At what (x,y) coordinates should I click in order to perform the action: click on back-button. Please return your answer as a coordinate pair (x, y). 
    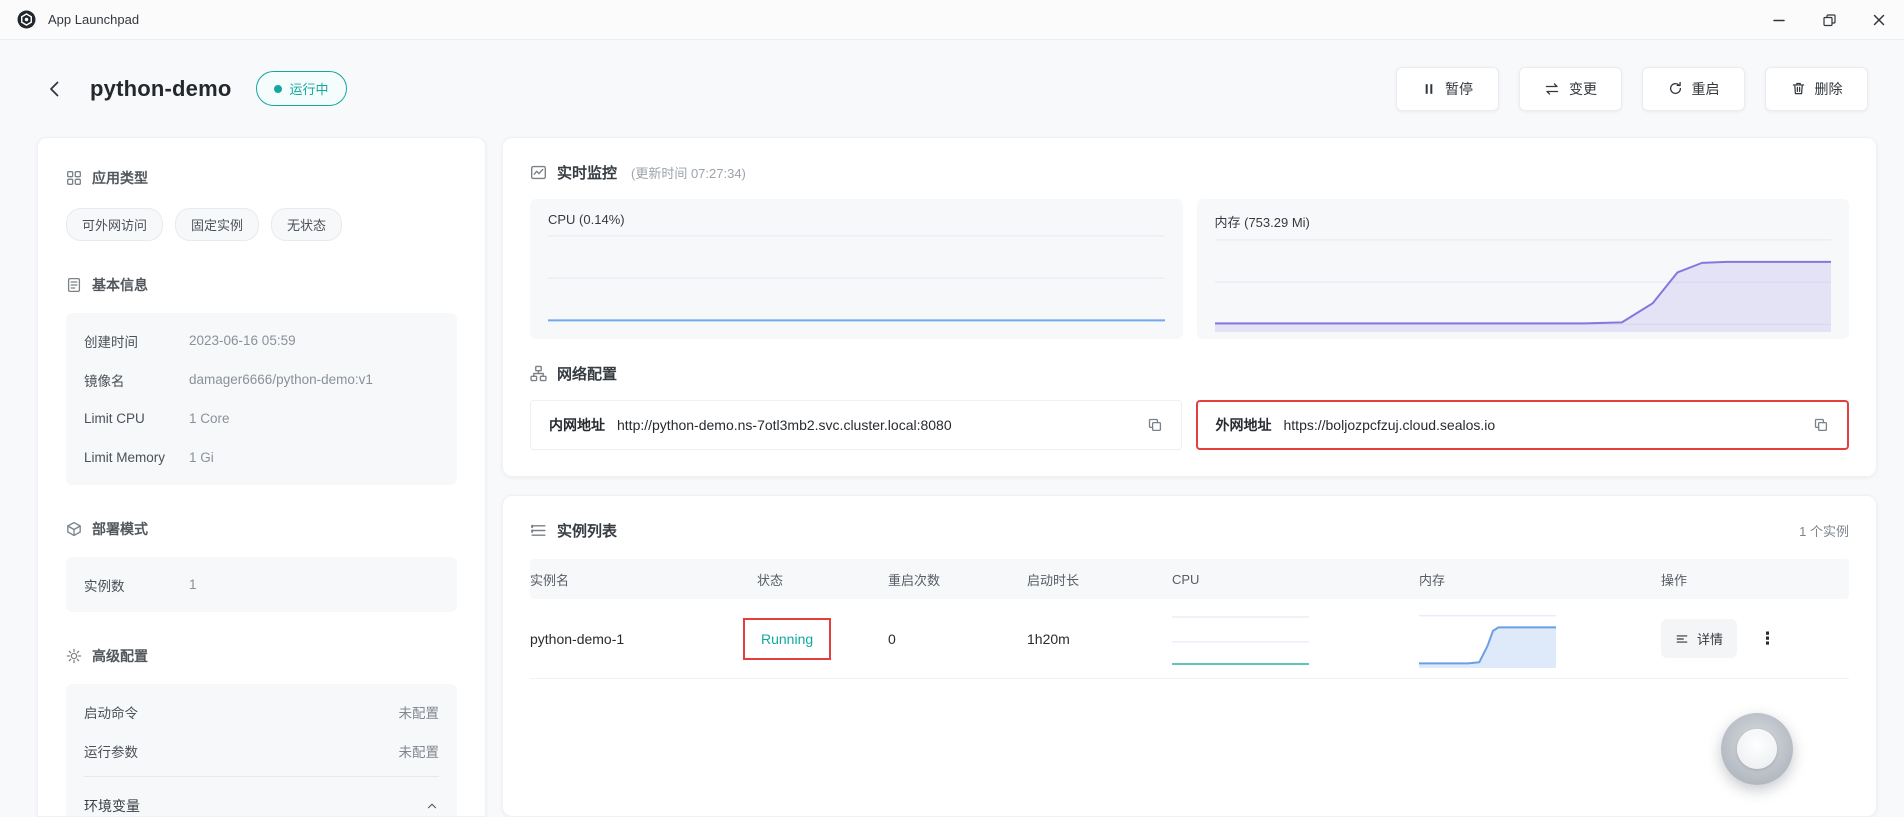
    Looking at the image, I should click on (55, 89).